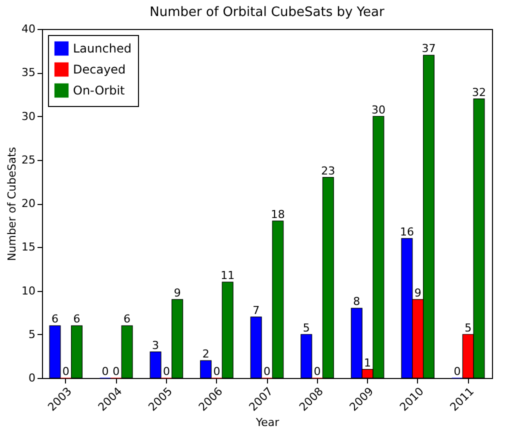  What do you see at coordinates (12, 203) in the screenshot?
I see `y-axis-title: Number of CubeSats` at bounding box center [12, 203].